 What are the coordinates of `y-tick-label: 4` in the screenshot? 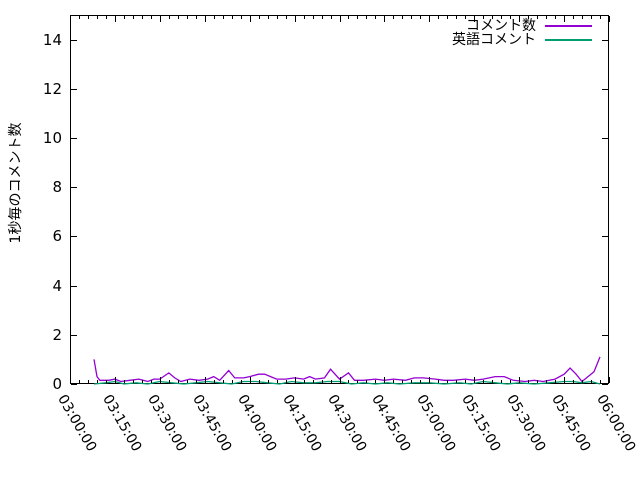 It's located at (57, 286).